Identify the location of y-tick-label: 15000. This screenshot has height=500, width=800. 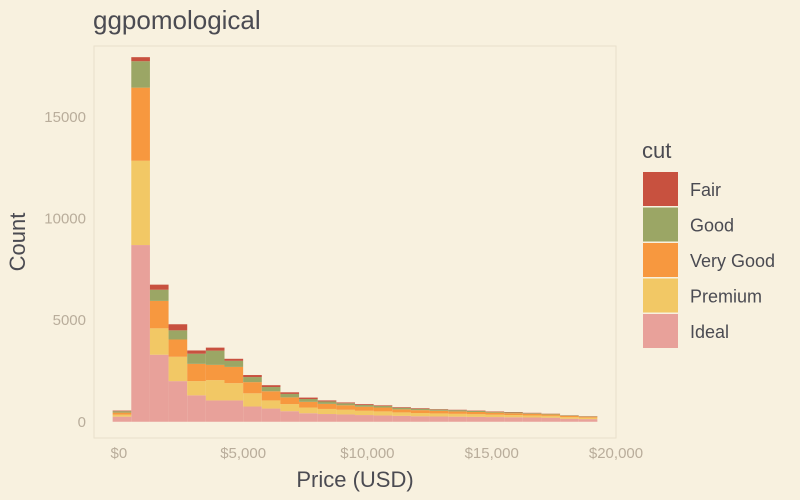
(65, 117).